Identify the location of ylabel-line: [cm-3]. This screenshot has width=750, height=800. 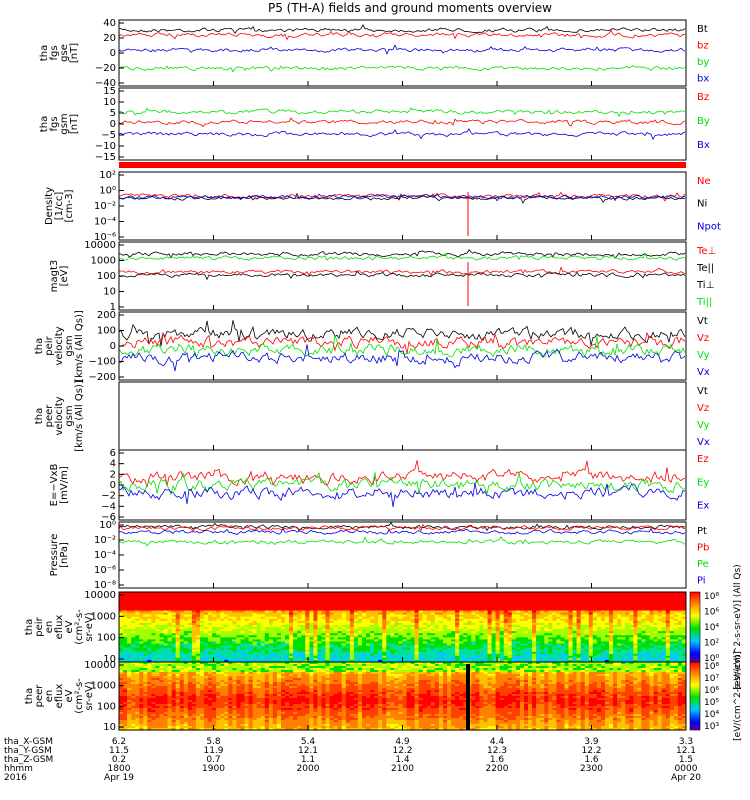
(69, 205).